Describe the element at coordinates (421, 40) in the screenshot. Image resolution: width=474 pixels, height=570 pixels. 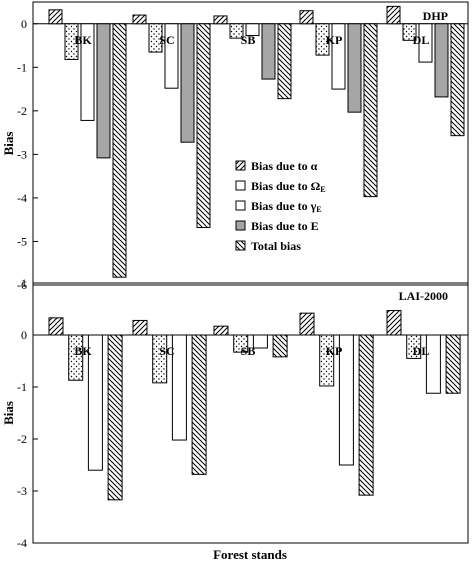
I see `category-label-dhp-dl: DL` at that location.